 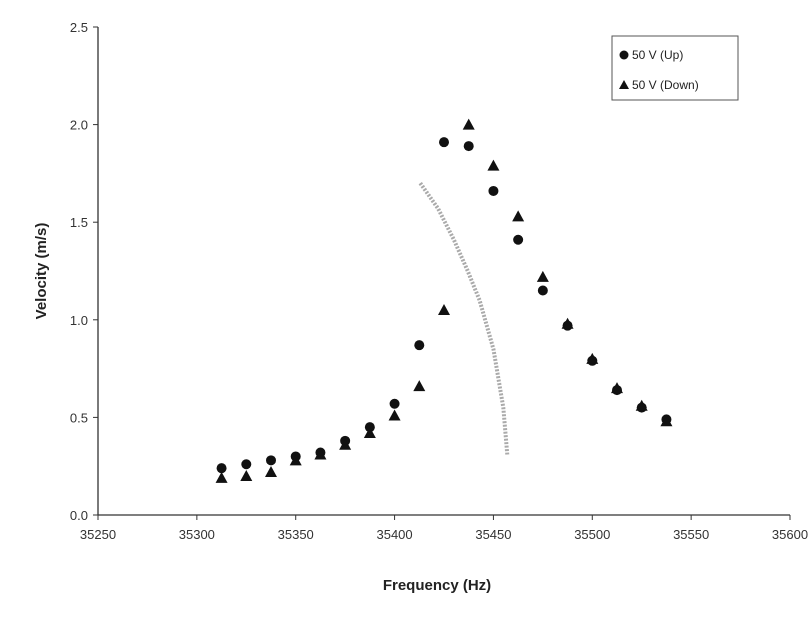 I want to click on x-tick-label: 35400, so click(x=394, y=534).